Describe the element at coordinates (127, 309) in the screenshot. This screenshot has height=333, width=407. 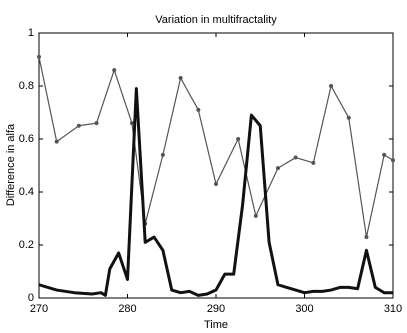
I see `x-tick-label: 280` at that location.